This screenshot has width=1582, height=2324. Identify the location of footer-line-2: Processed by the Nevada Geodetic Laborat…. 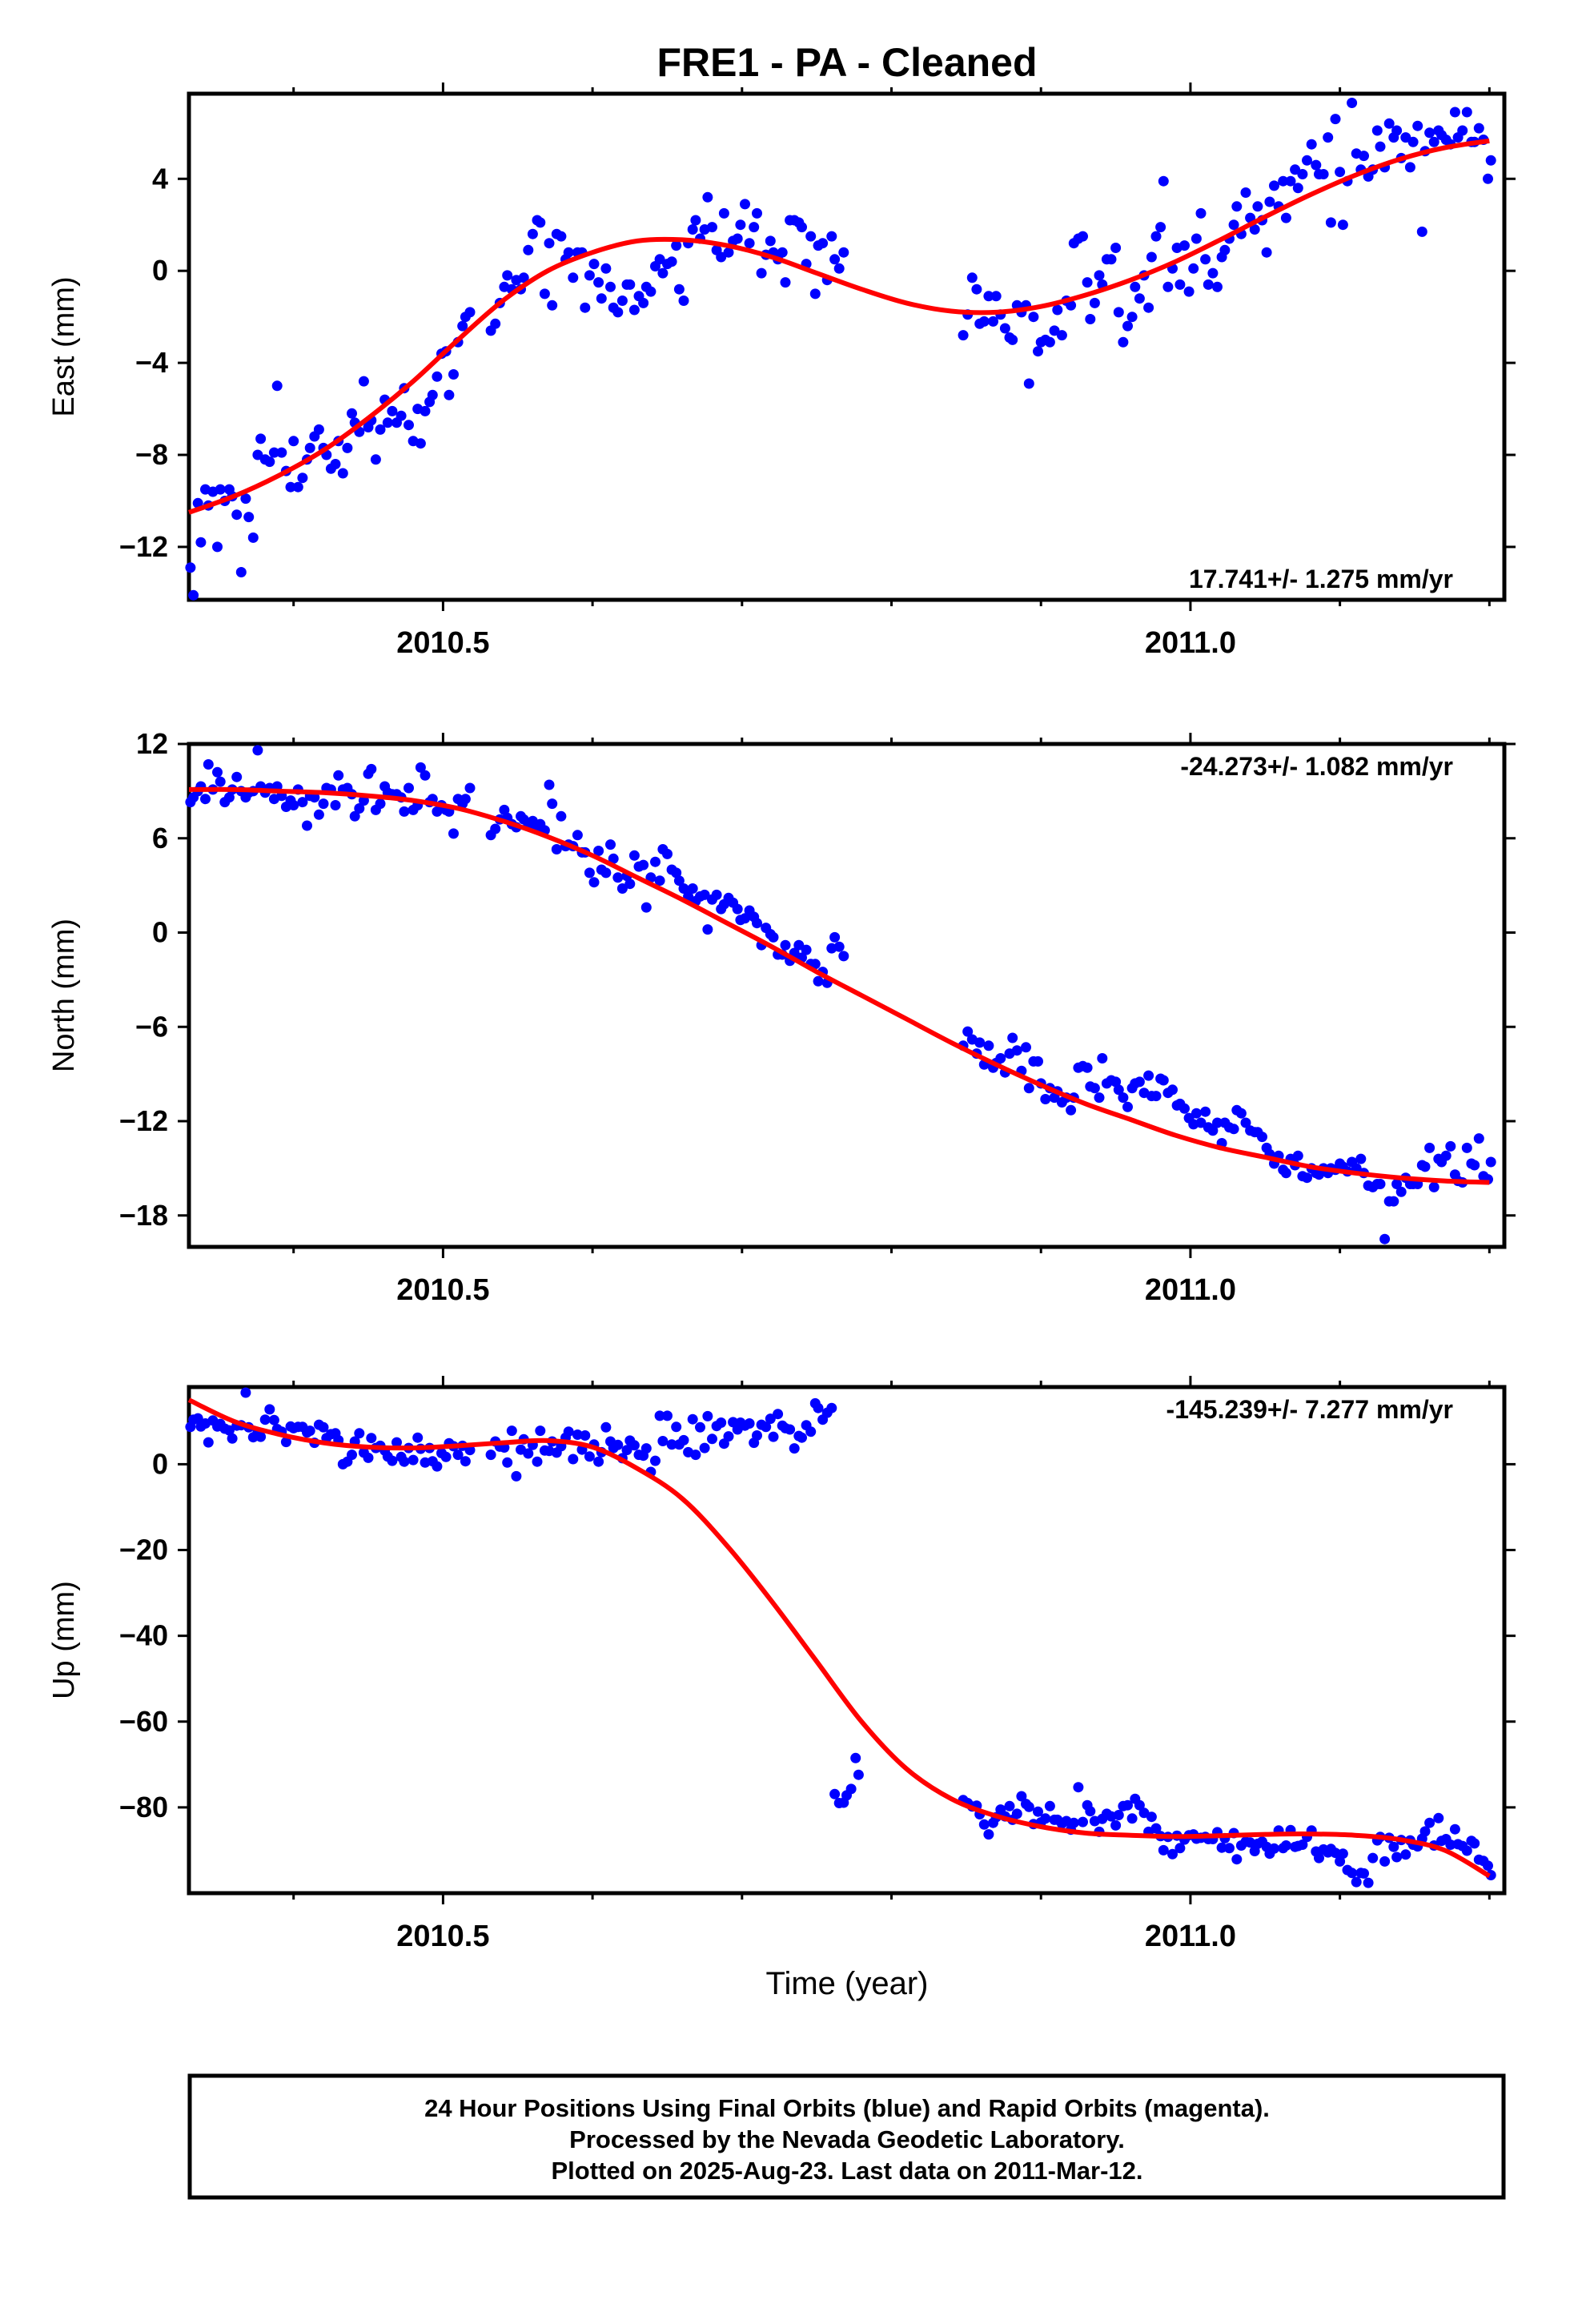
(847, 2139).